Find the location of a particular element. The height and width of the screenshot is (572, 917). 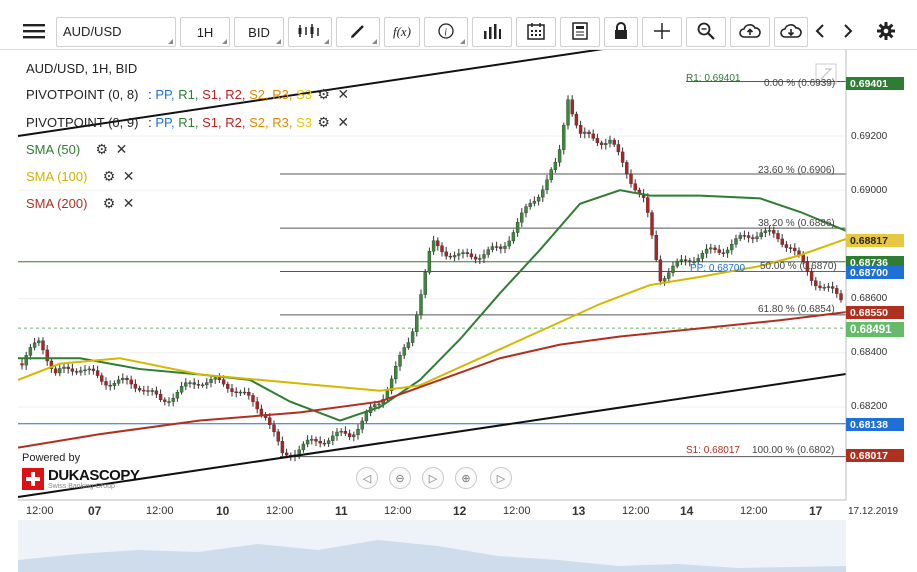

scroll-left-button is located at coordinates (820, 32).